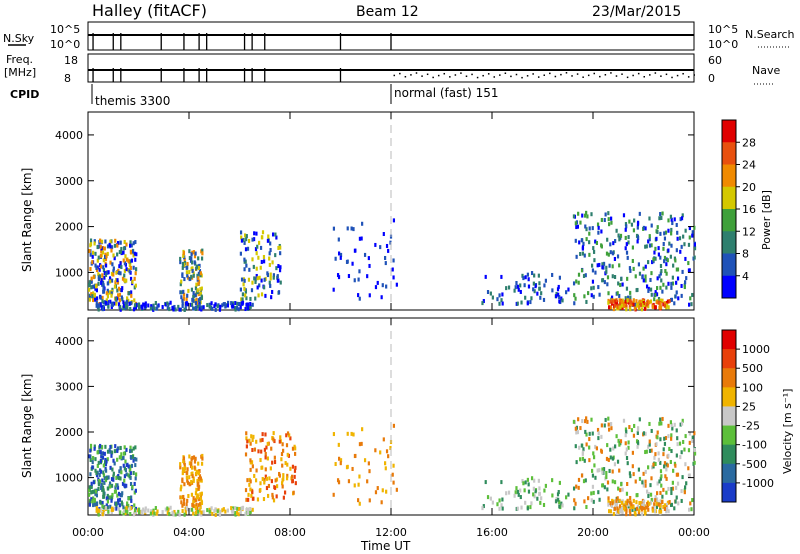 This screenshot has height=554, width=800. Describe the element at coordinates (770, 34) in the screenshot. I see `nsearch-label: N.Search` at that location.